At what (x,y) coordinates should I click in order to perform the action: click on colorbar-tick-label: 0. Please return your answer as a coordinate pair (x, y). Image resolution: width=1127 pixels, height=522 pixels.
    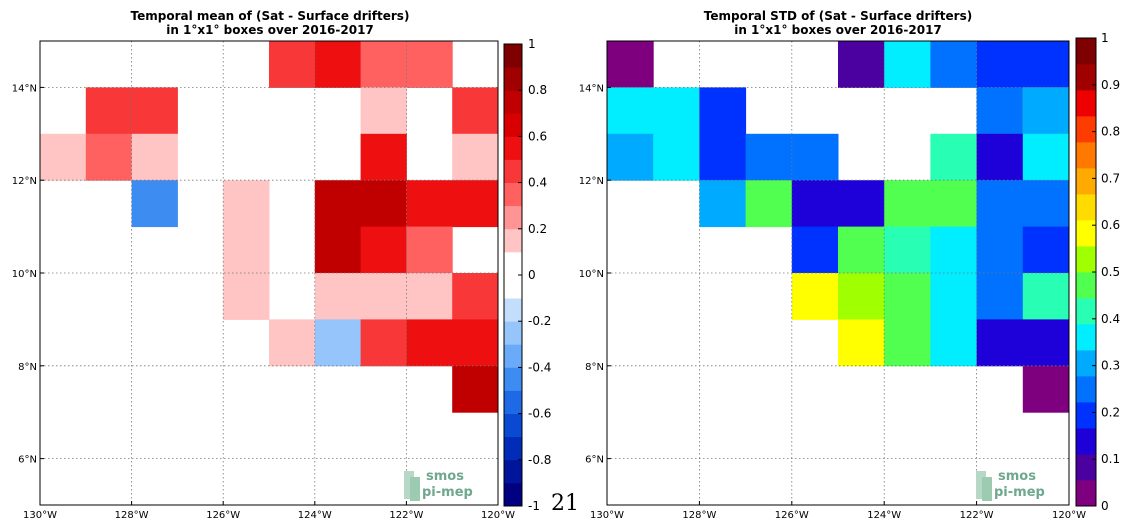
    Looking at the image, I should click on (1105, 506).